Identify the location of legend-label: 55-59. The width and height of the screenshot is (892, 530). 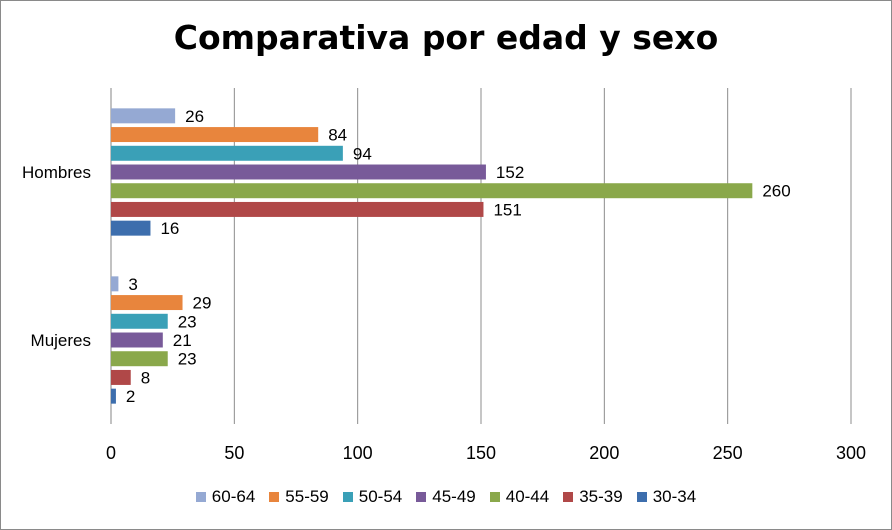
(307, 496).